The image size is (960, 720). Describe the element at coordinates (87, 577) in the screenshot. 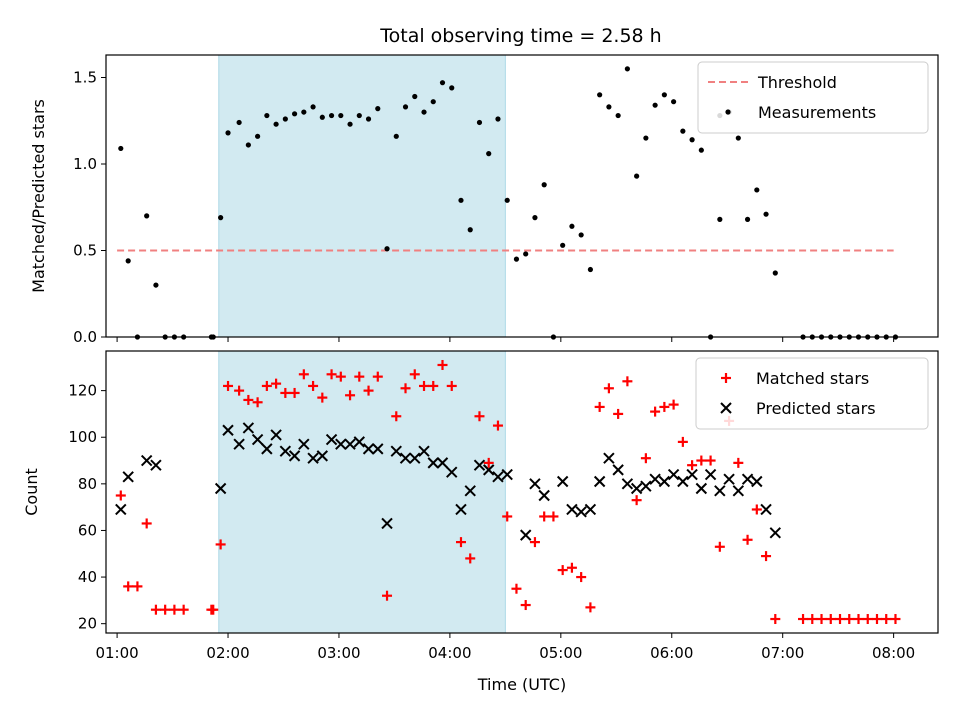

I see `y-tick-label: 40` at that location.